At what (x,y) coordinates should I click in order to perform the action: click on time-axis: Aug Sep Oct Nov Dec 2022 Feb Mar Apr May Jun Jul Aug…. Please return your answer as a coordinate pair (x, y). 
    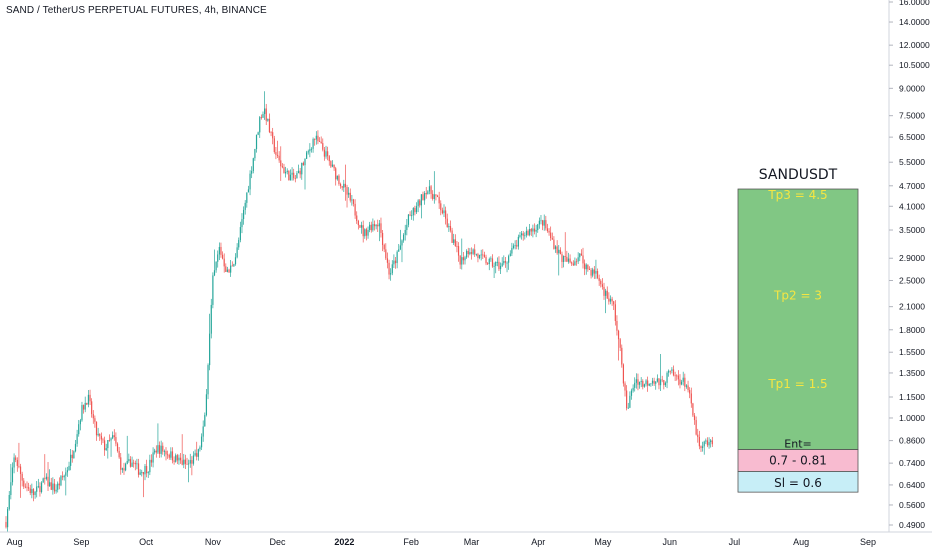
    Looking at the image, I should click on (441, 542).